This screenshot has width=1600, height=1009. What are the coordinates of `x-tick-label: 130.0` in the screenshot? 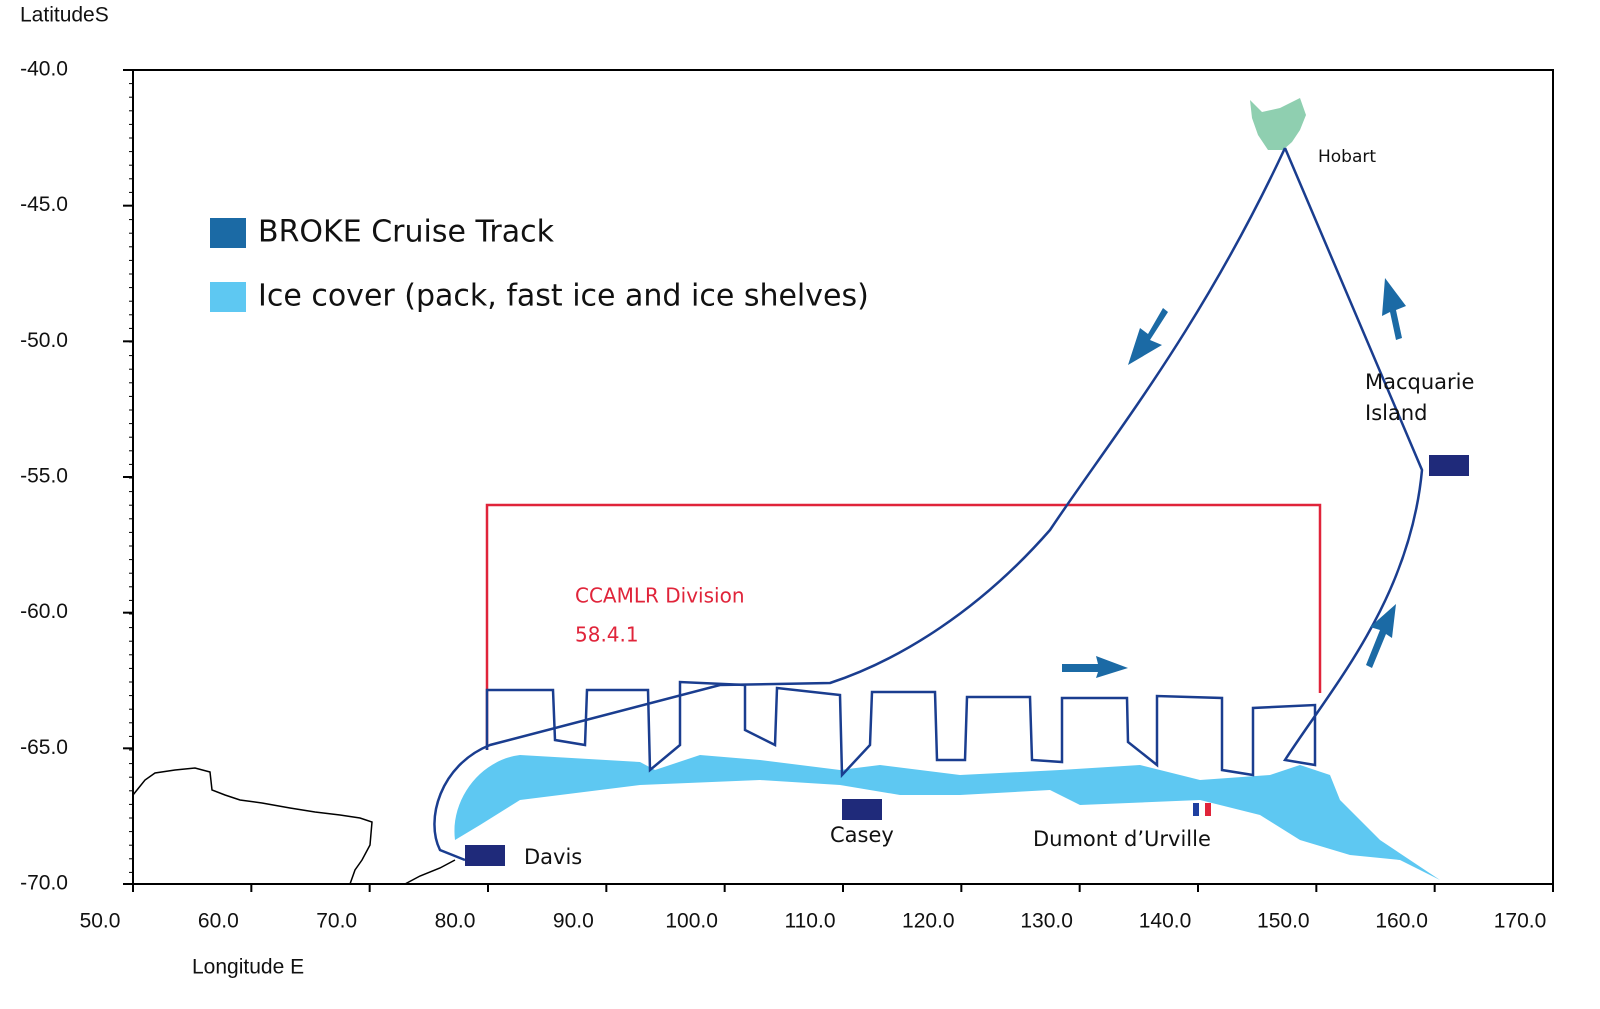 It's located at (1046, 921).